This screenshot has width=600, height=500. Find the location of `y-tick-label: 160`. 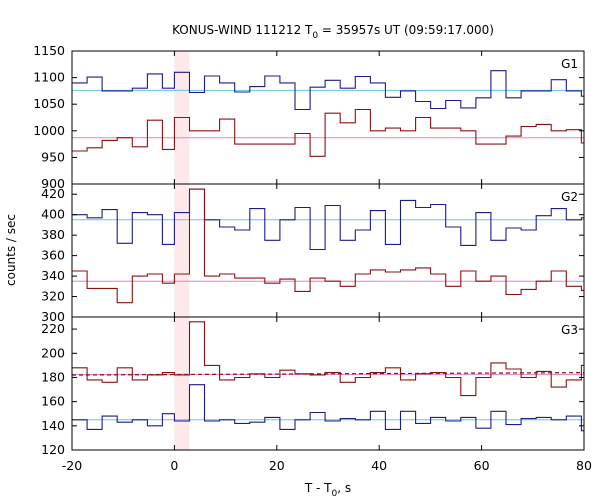

y-tick-label: 160 is located at coordinates (53, 401).